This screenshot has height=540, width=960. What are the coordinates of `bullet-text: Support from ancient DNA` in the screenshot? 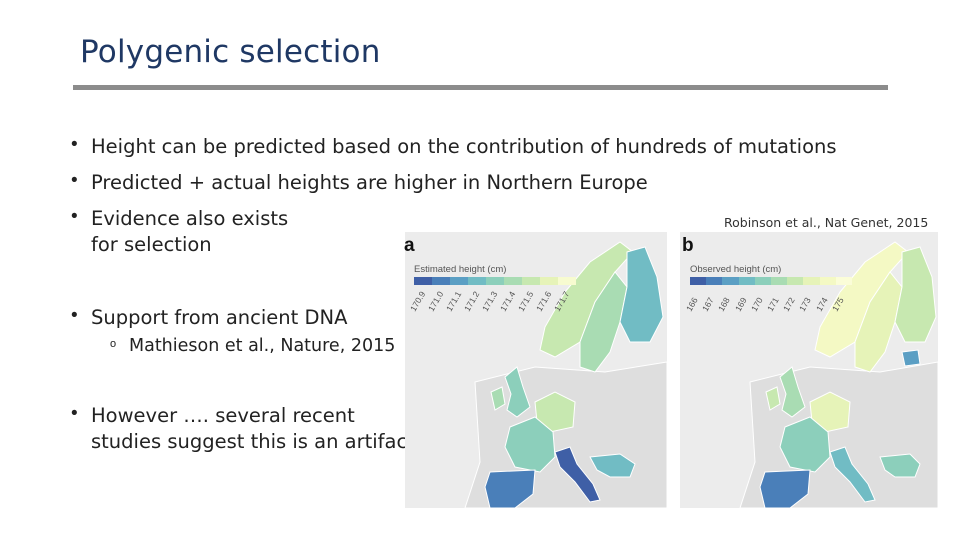 It's located at (219, 317).